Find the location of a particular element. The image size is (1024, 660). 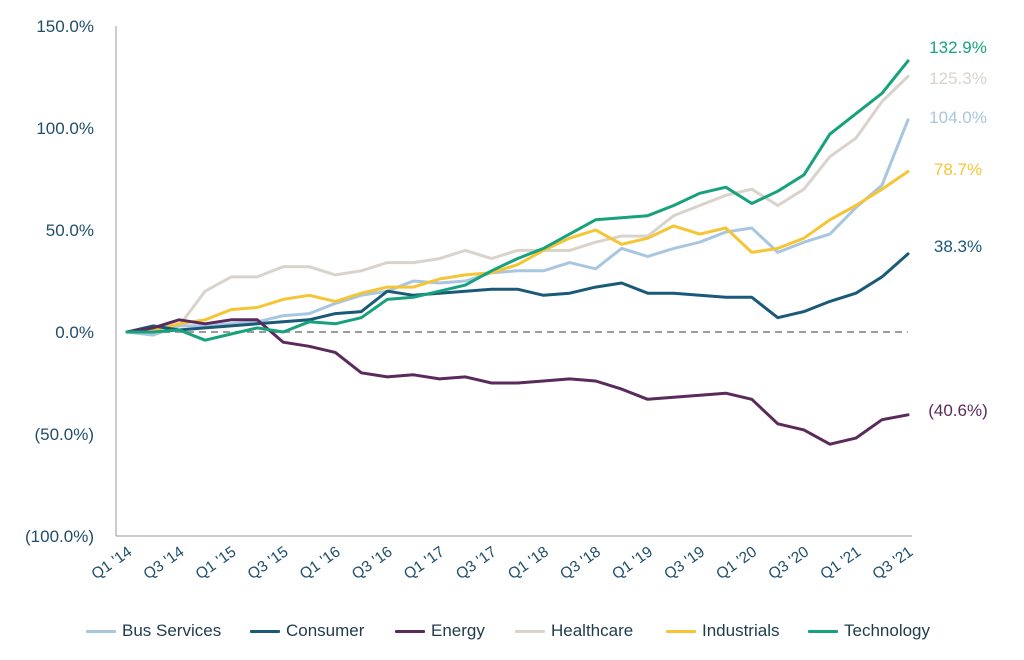

x-tick-label: Q3 '17 is located at coordinates (476, 563).